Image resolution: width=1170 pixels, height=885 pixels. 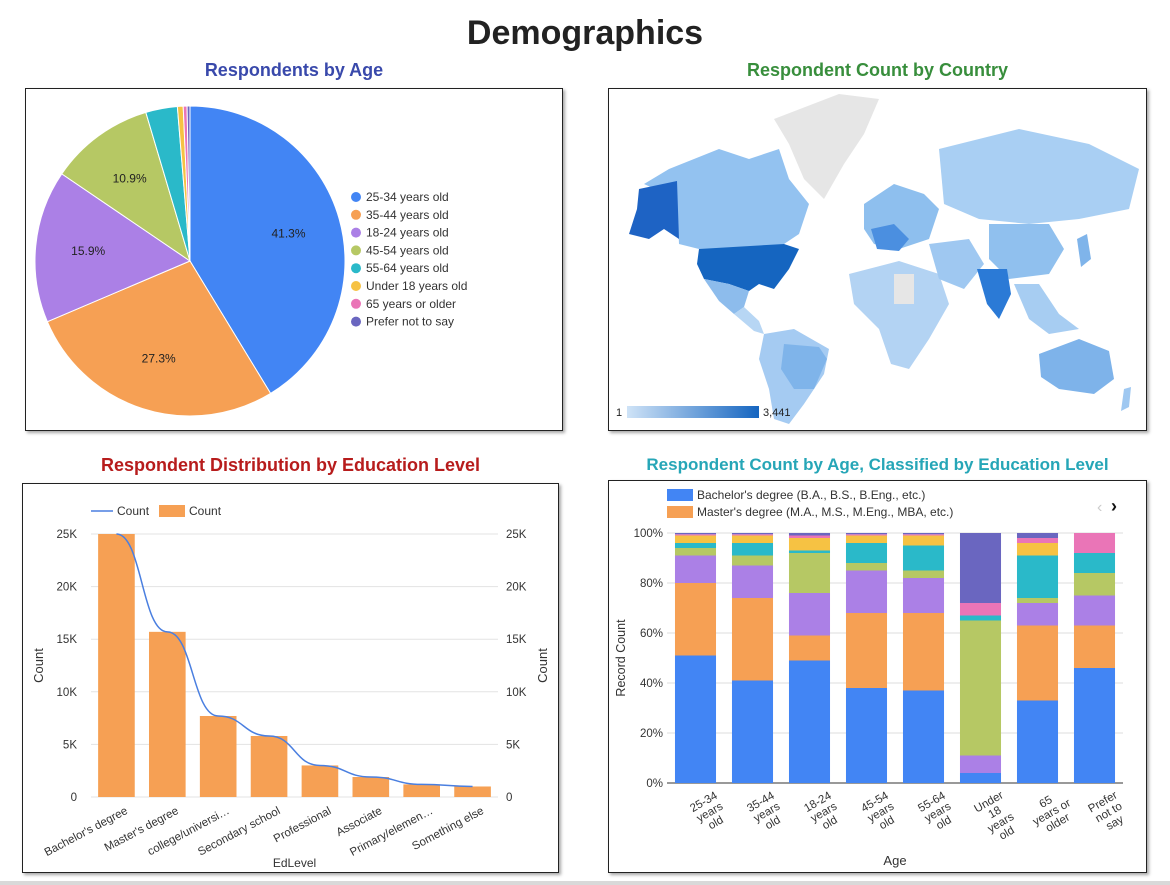 I want to click on legend-next-icon: ›, so click(x=1114, y=506).